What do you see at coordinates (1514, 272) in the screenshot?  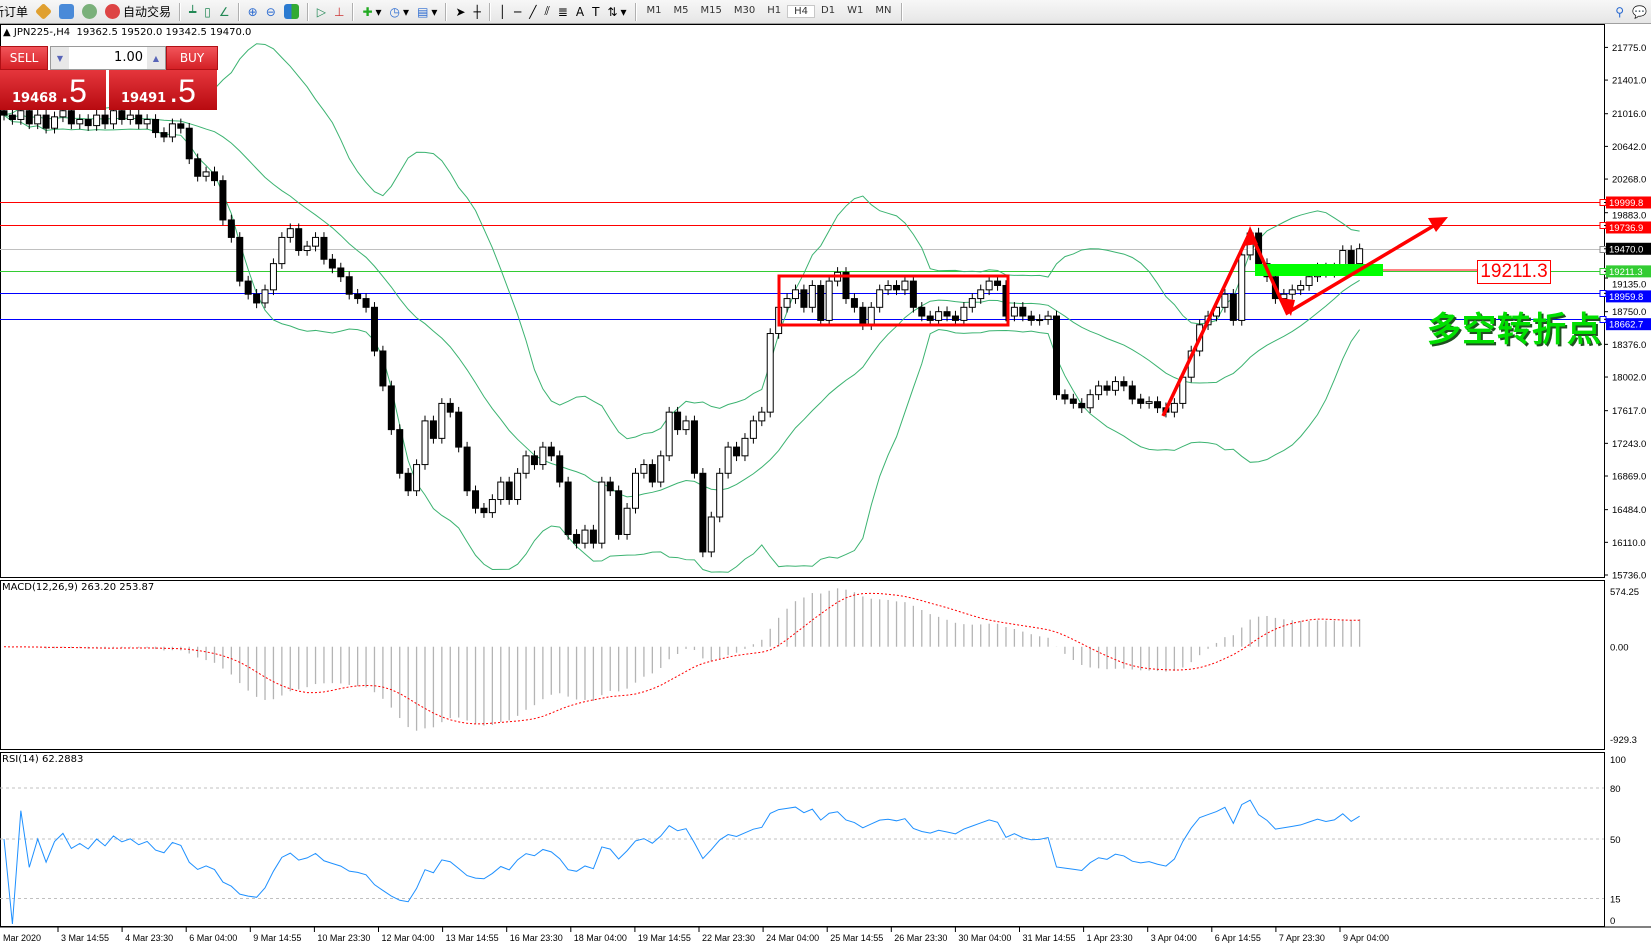 I see `level-19211-label-box: 19211.3` at bounding box center [1514, 272].